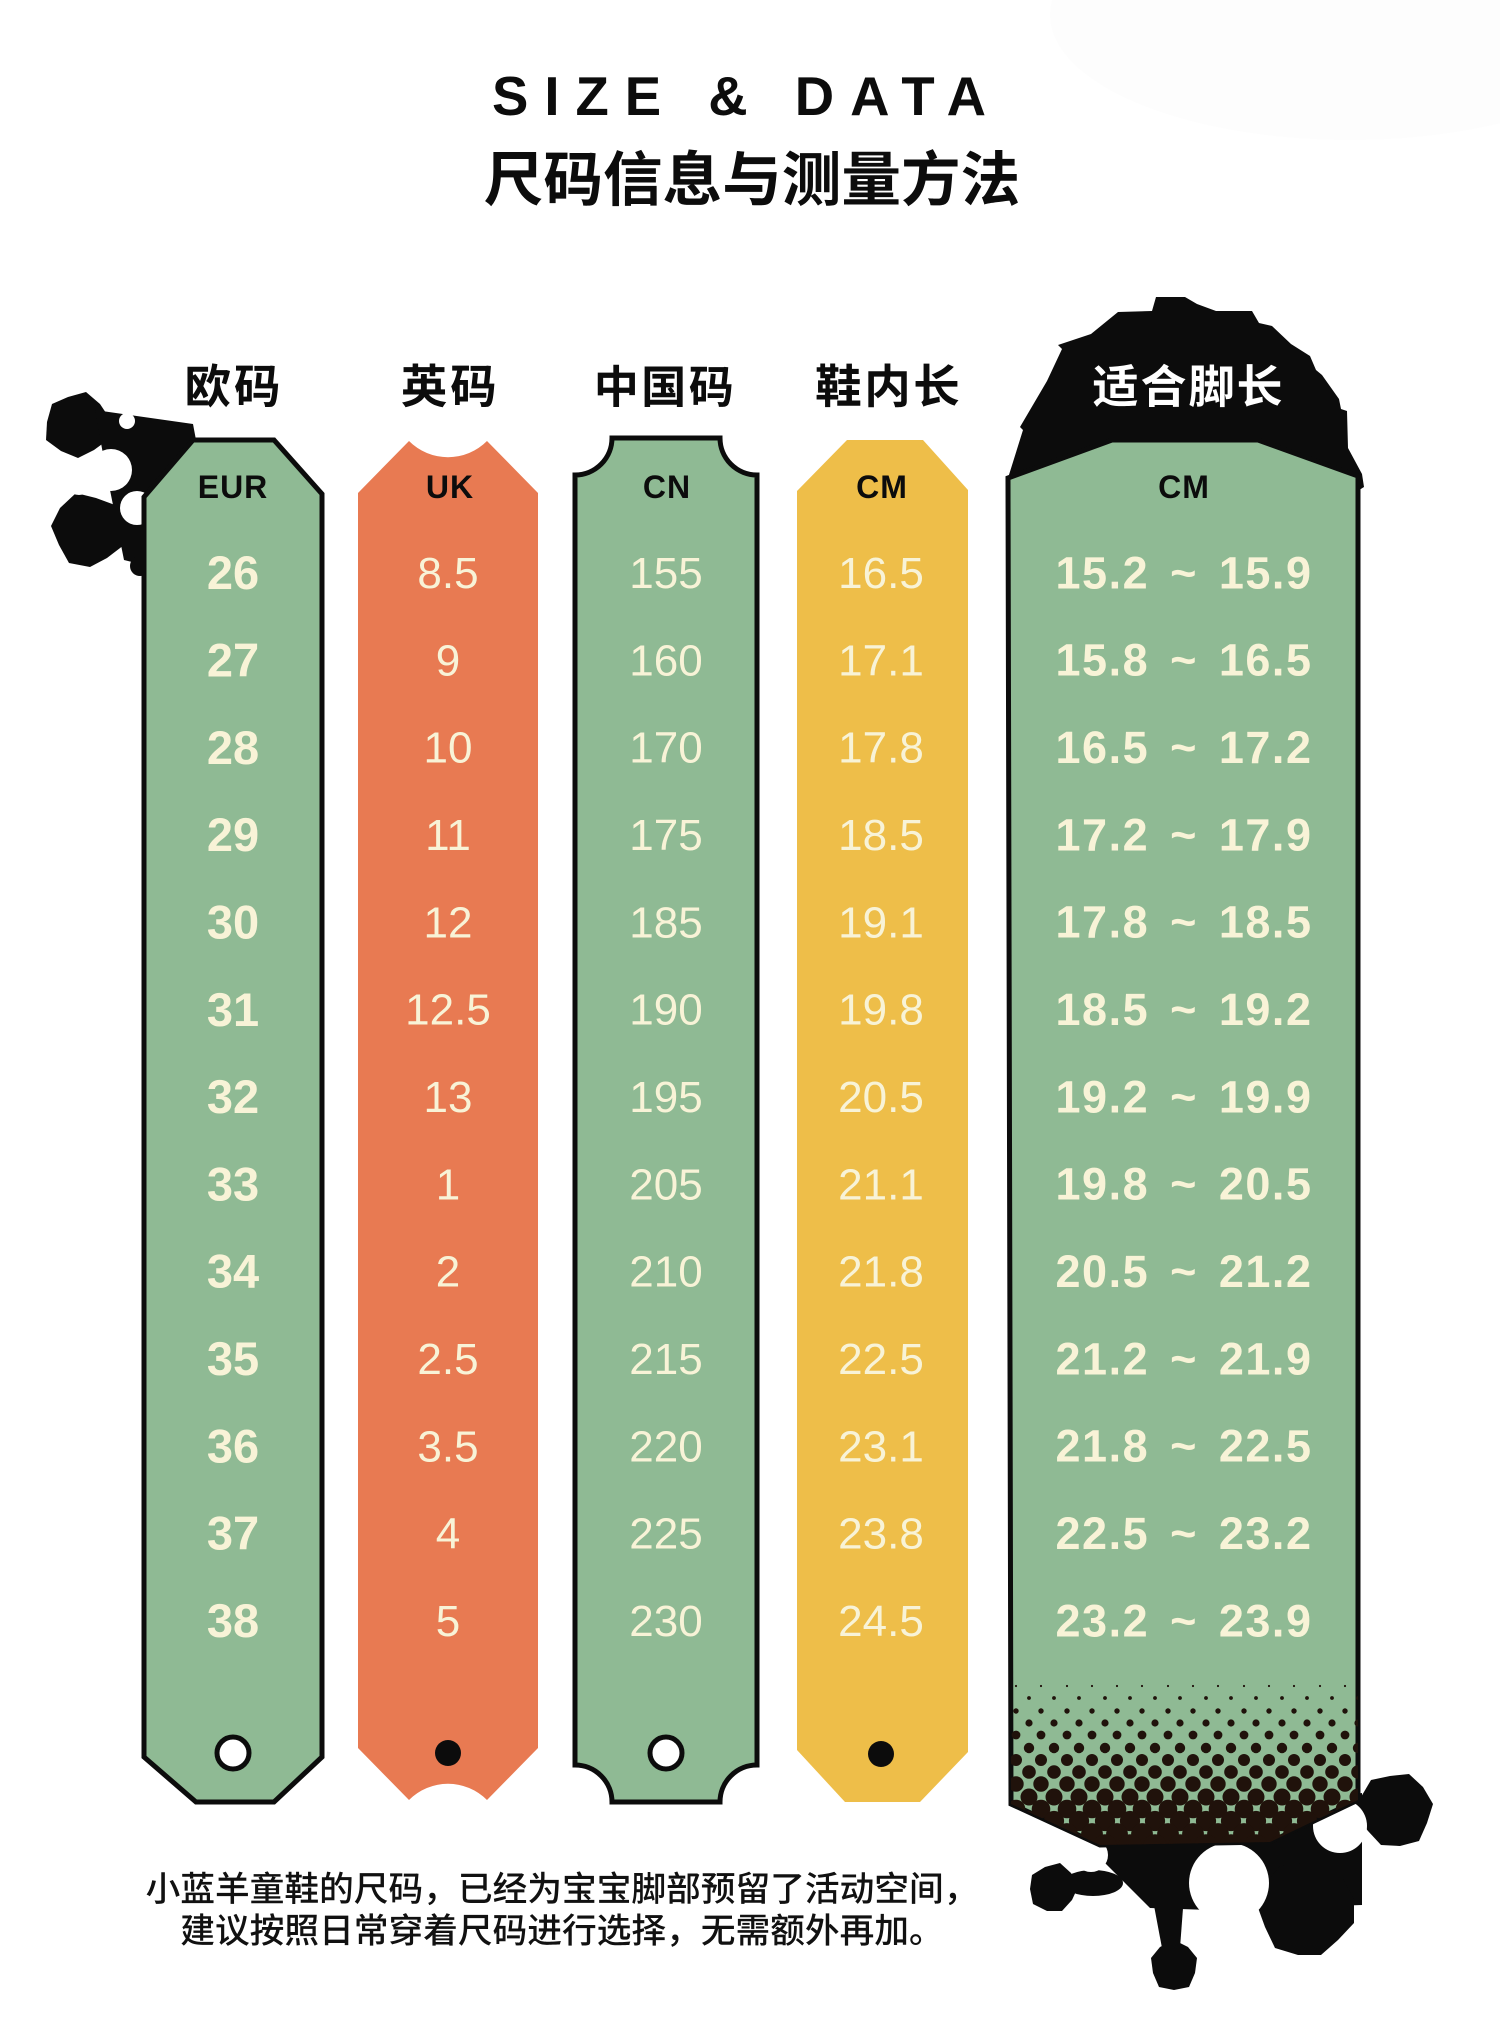  I want to click on svg-text: 16.5, so click(881, 573).